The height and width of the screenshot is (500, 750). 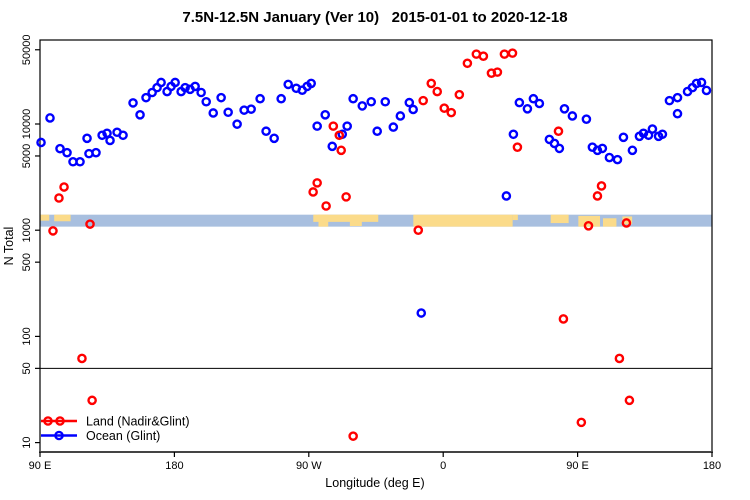 What do you see at coordinates (123, 436) in the screenshot?
I see `legend-label-ocean: Ocean (Glint)` at bounding box center [123, 436].